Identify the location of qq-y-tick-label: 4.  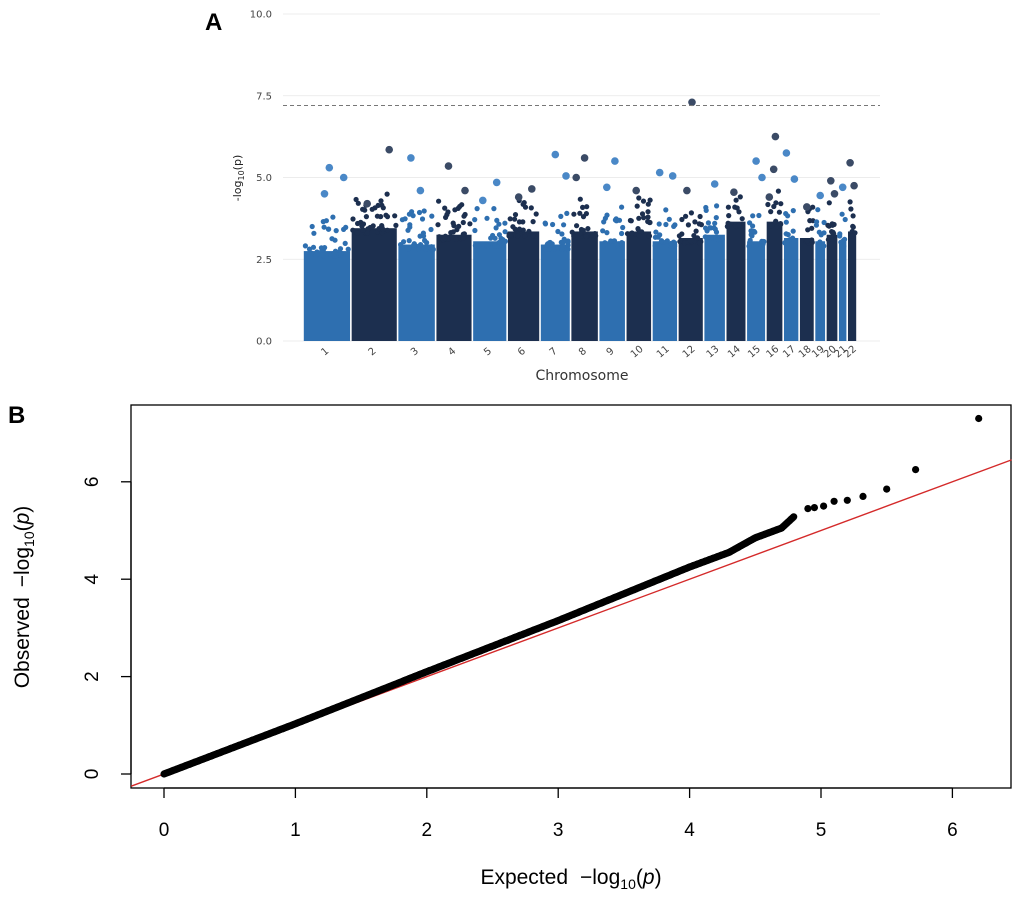
(92, 578).